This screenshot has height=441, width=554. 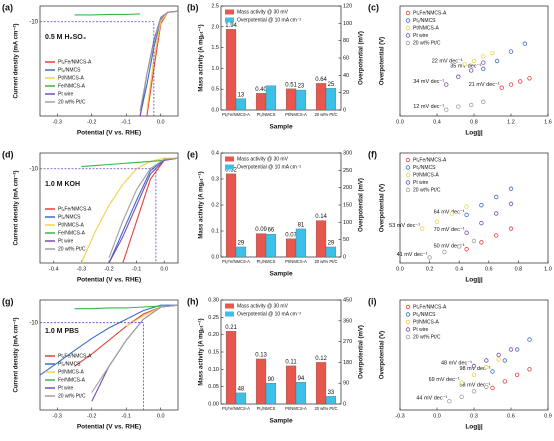 What do you see at coordinates (347, 342) in the screenshot?
I see `y2-tick-label: 270` at bounding box center [347, 342].